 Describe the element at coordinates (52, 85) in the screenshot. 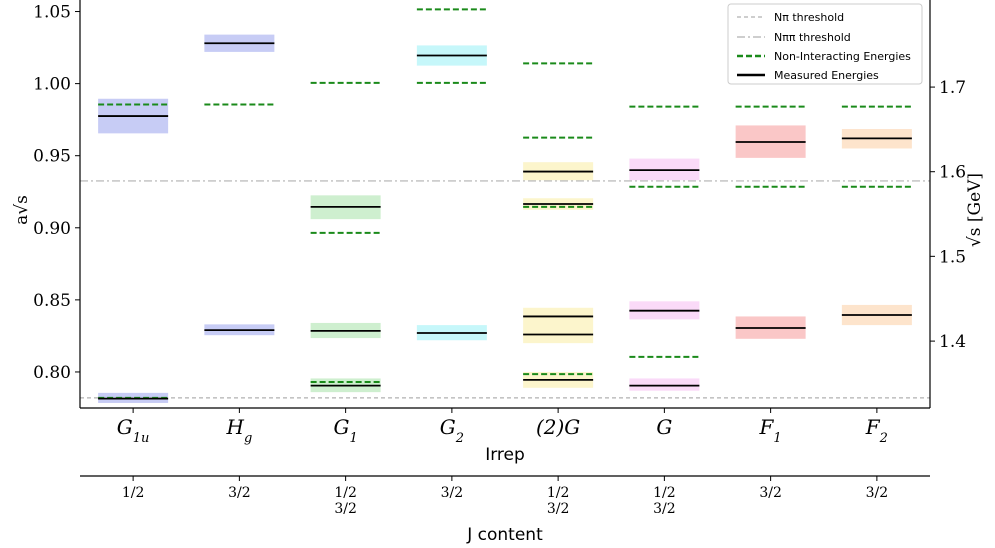

I see `y-tick-label-left: 1.00` at that location.